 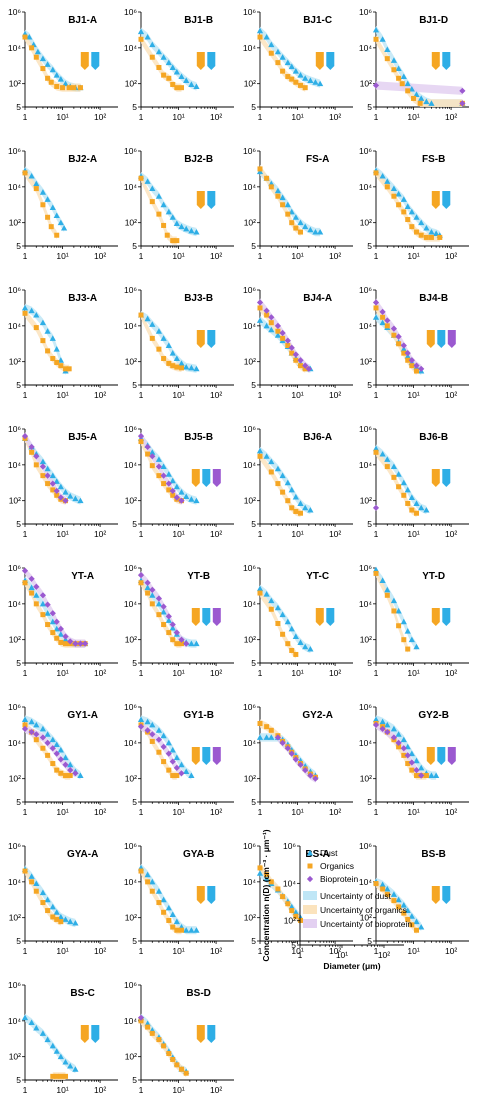 I want to click on panel-title: YT-B, so click(x=198, y=576).